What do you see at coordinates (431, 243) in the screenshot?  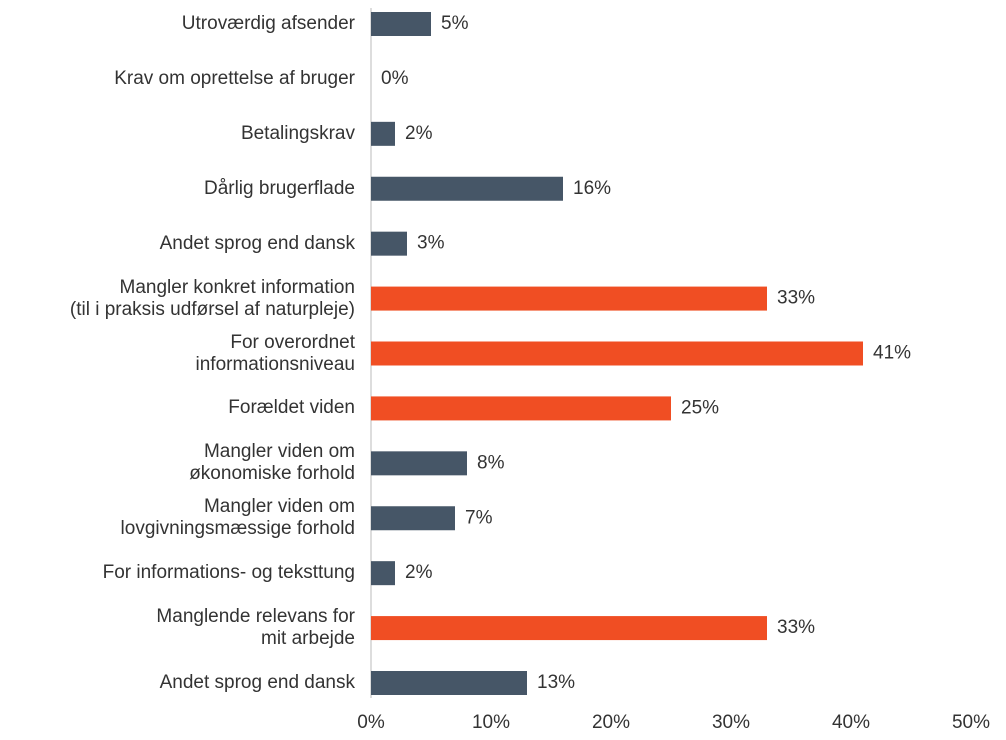 I see `value-label: 3%` at bounding box center [431, 243].